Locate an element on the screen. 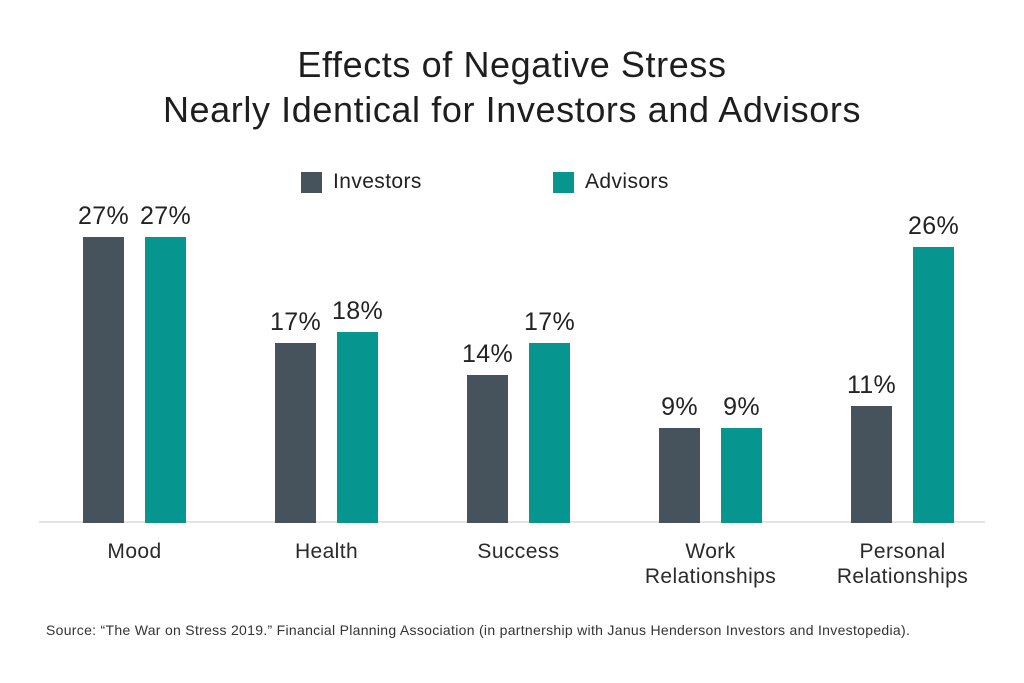 The image size is (1024, 683). legend-item-advisors: Advisors is located at coordinates (611, 182).